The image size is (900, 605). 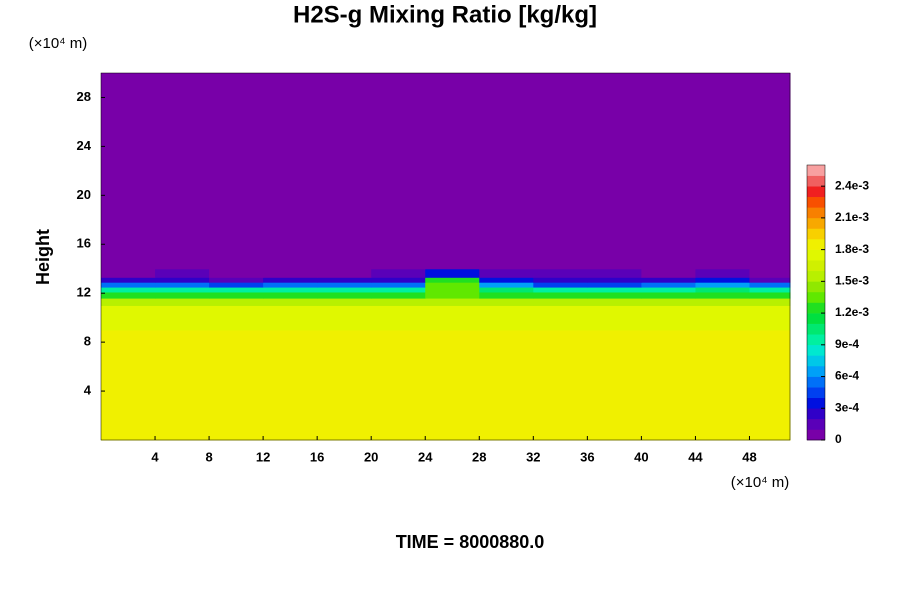 What do you see at coordinates (43, 257) in the screenshot?
I see `y-axis-label: Height` at bounding box center [43, 257].